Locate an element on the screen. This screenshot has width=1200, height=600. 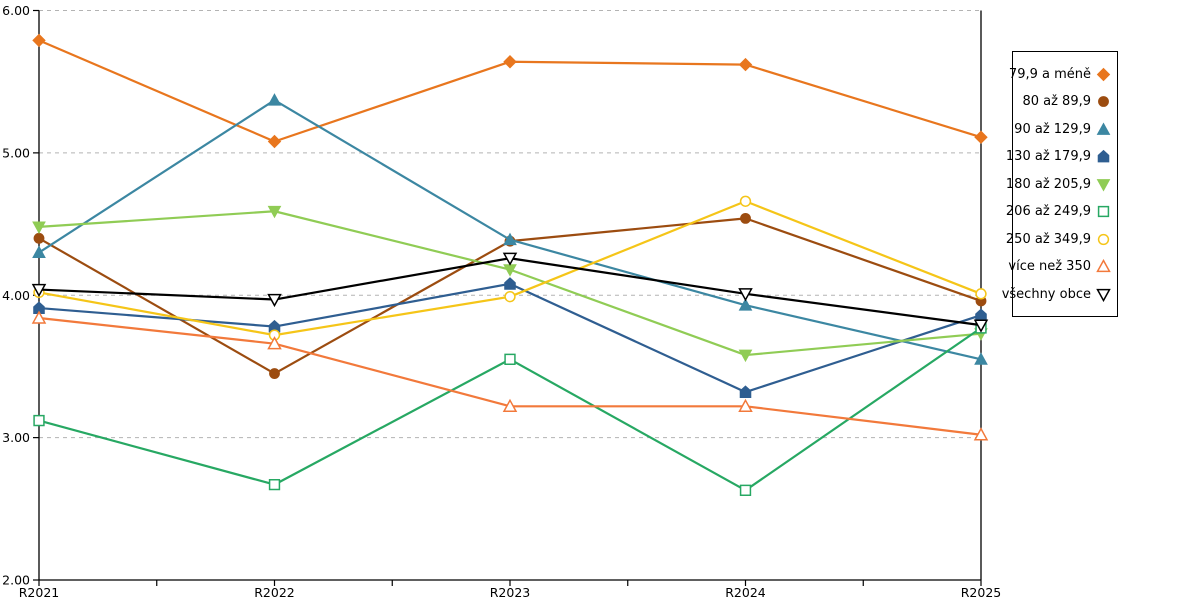
legend-label: 250 až 349,9 is located at coordinates (1048, 239).